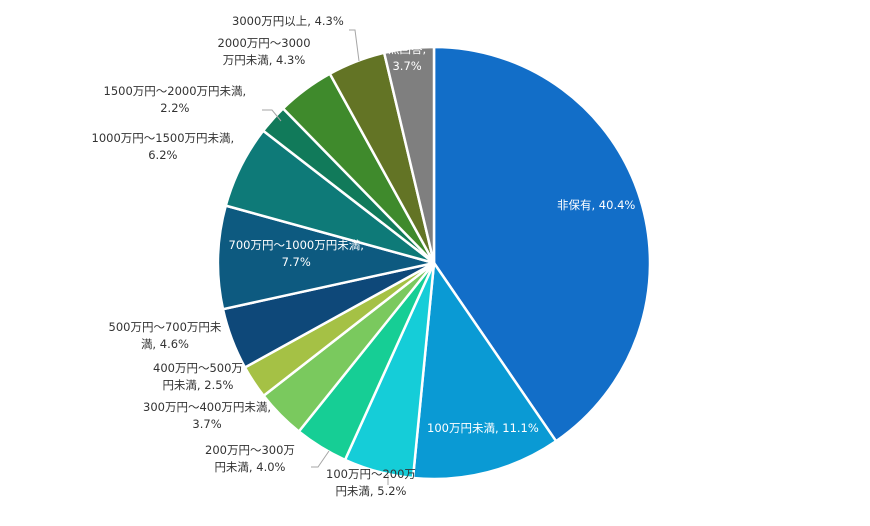 This screenshot has height=526, width=870. I want to click on data-label: 500万円～700万円未 満, 4.6%, so click(165, 336).